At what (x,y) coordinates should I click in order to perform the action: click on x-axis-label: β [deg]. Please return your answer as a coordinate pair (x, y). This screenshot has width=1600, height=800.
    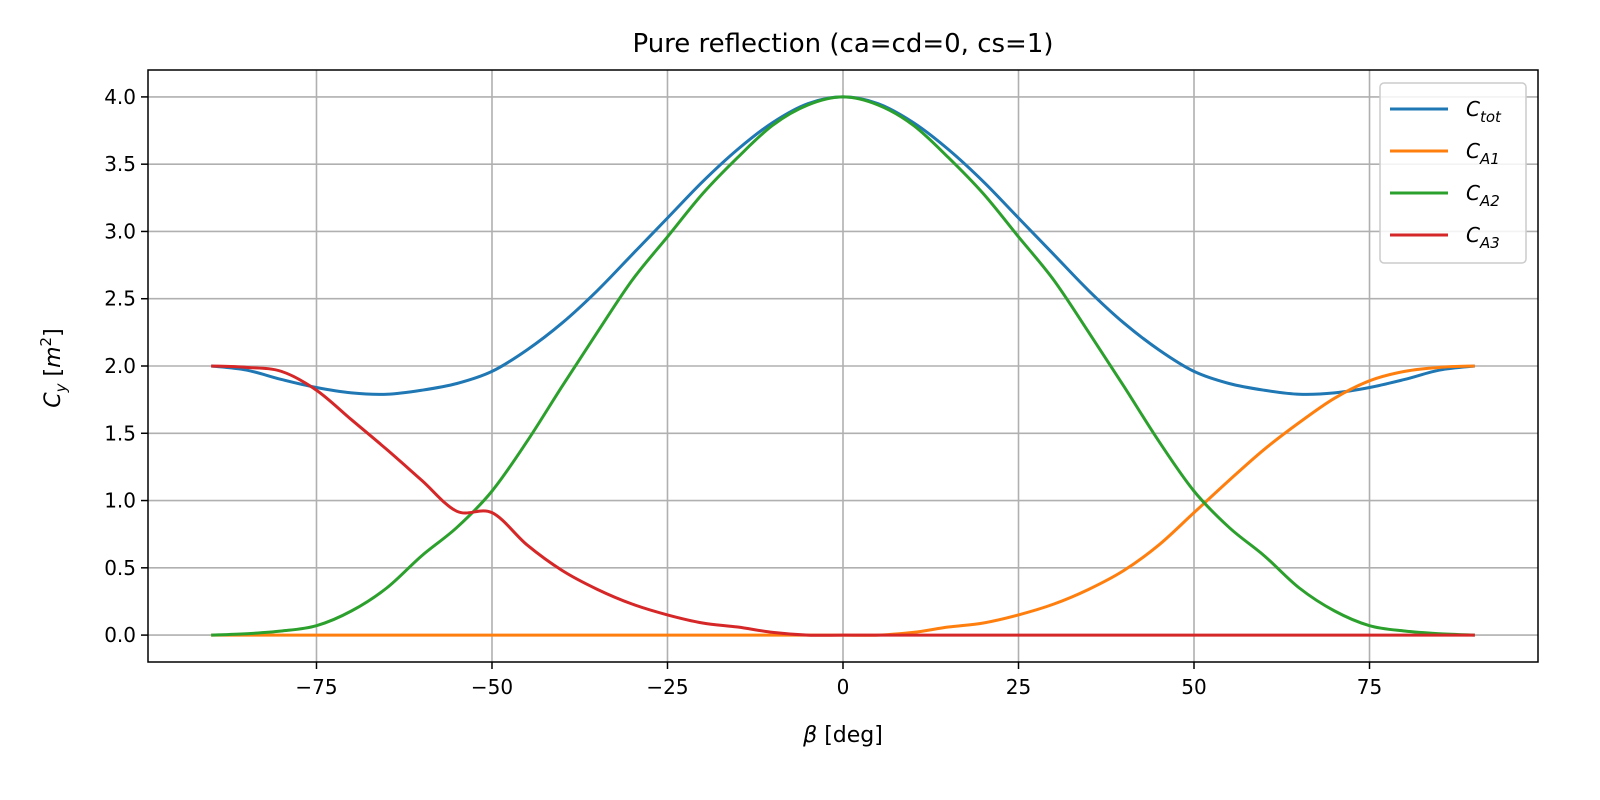
    Looking at the image, I should click on (842, 735).